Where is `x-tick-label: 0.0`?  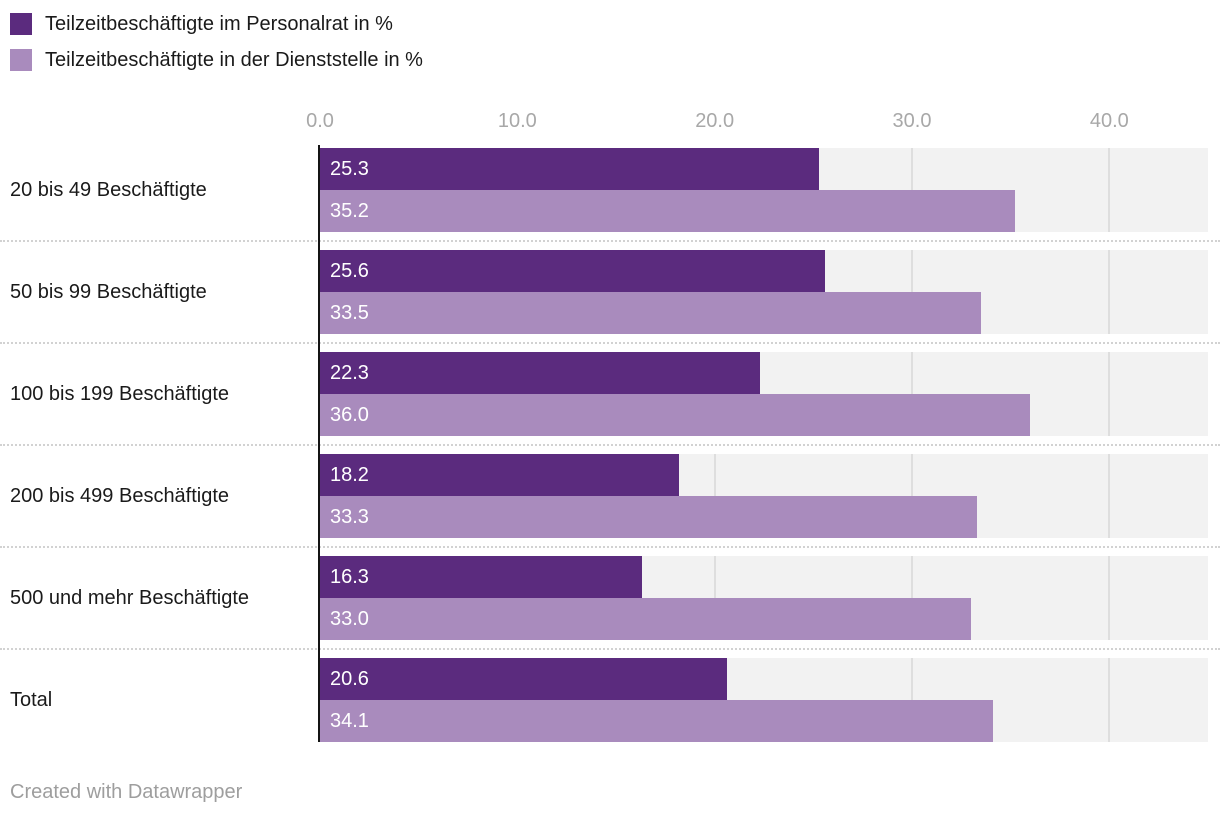
x-tick-label: 0.0 is located at coordinates (320, 121).